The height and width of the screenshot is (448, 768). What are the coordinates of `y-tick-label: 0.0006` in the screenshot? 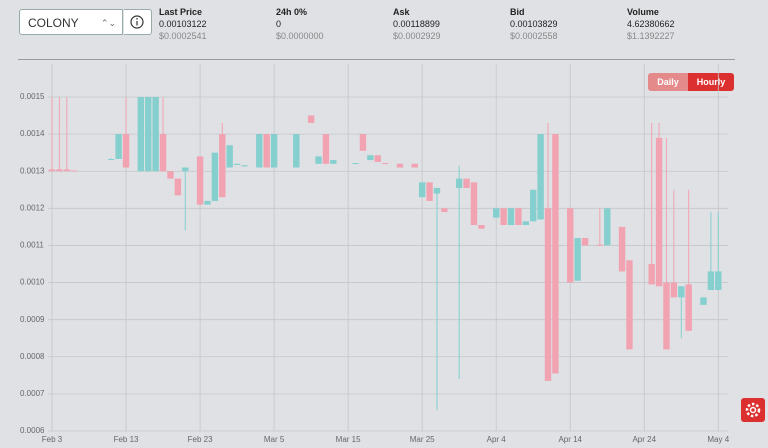 It's located at (32, 430).